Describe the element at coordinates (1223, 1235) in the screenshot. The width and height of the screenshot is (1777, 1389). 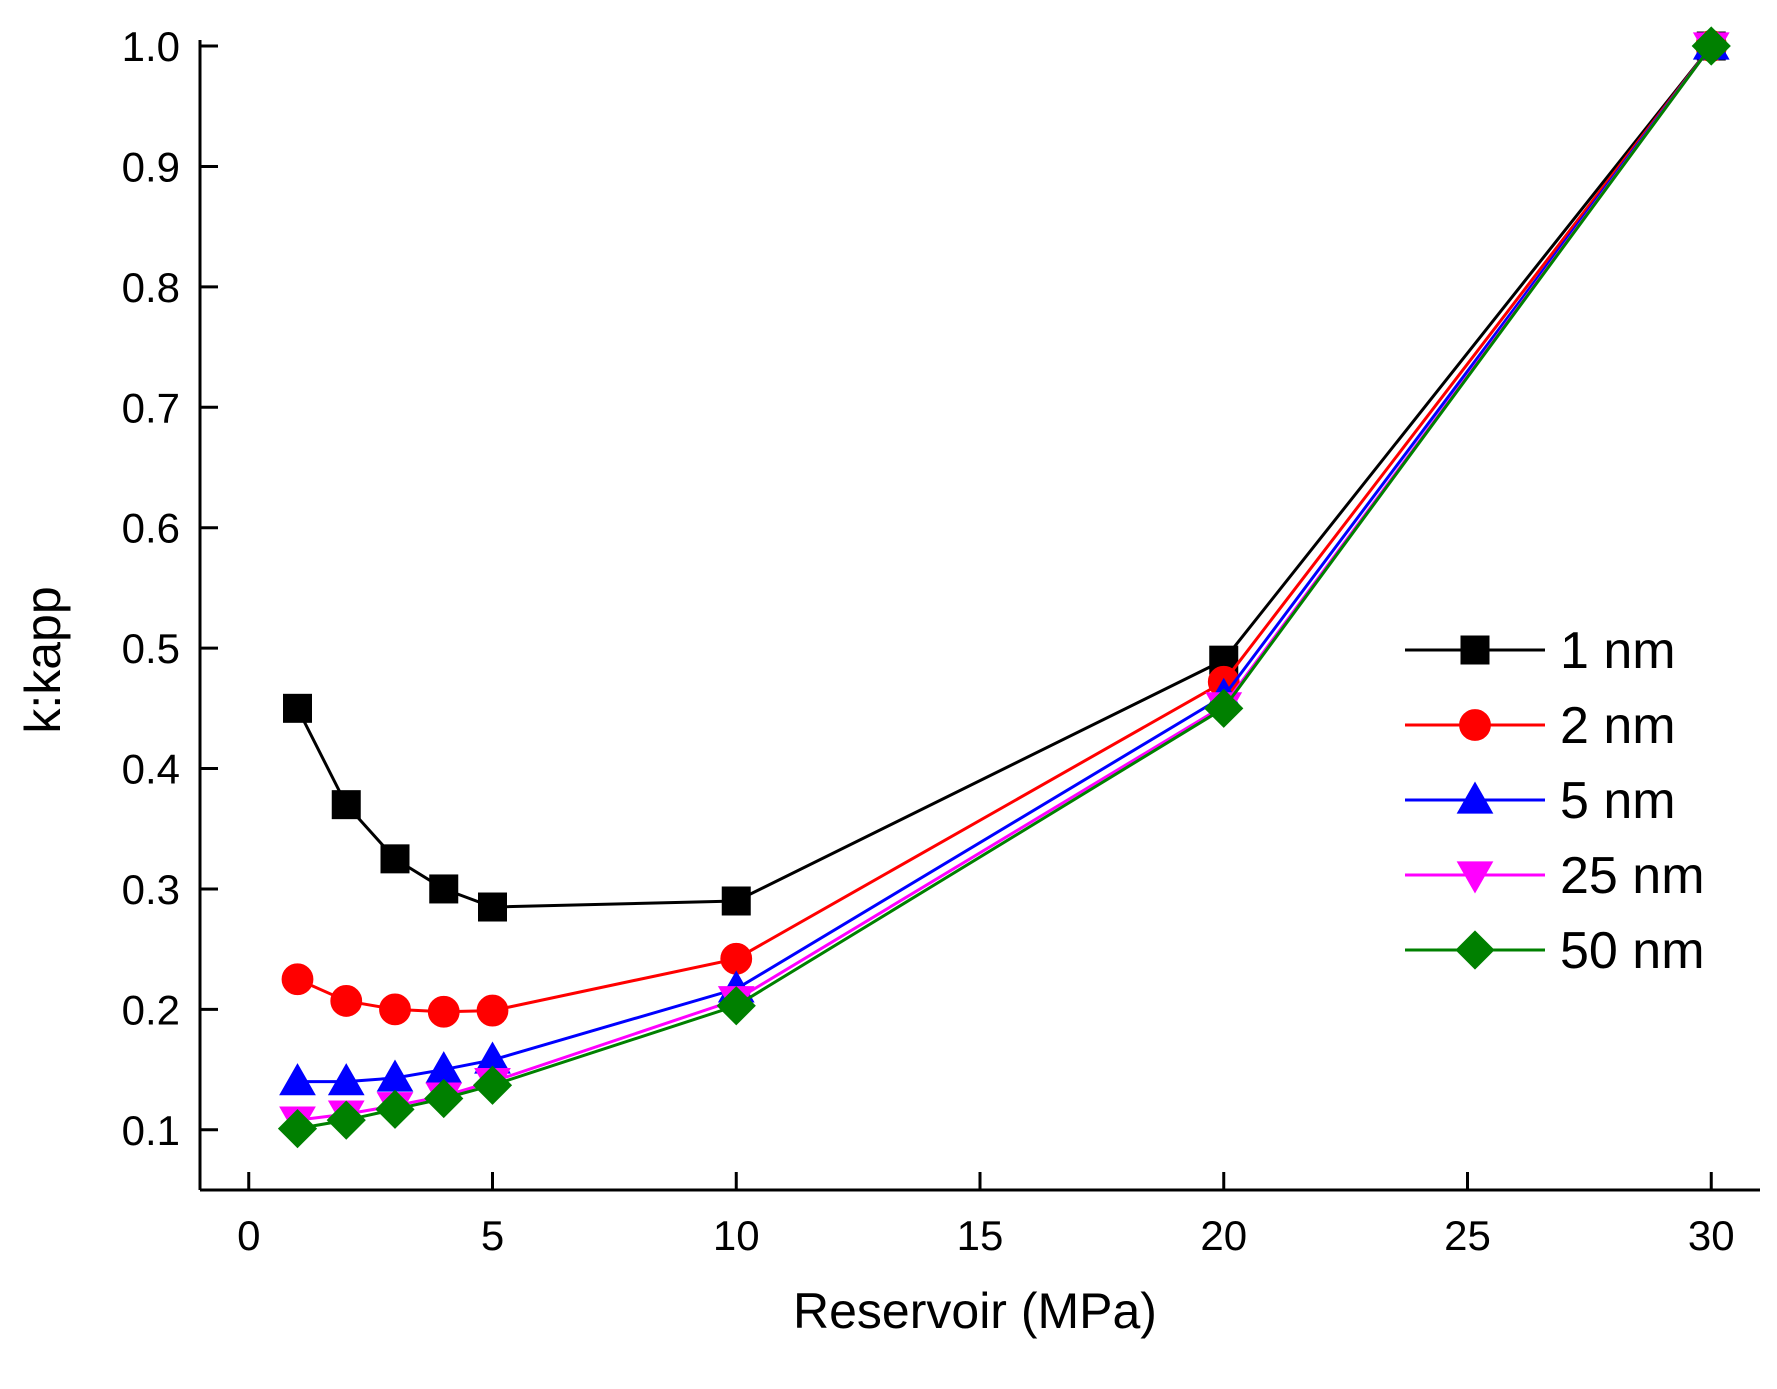
I see `x-tick-label: 20` at that location.